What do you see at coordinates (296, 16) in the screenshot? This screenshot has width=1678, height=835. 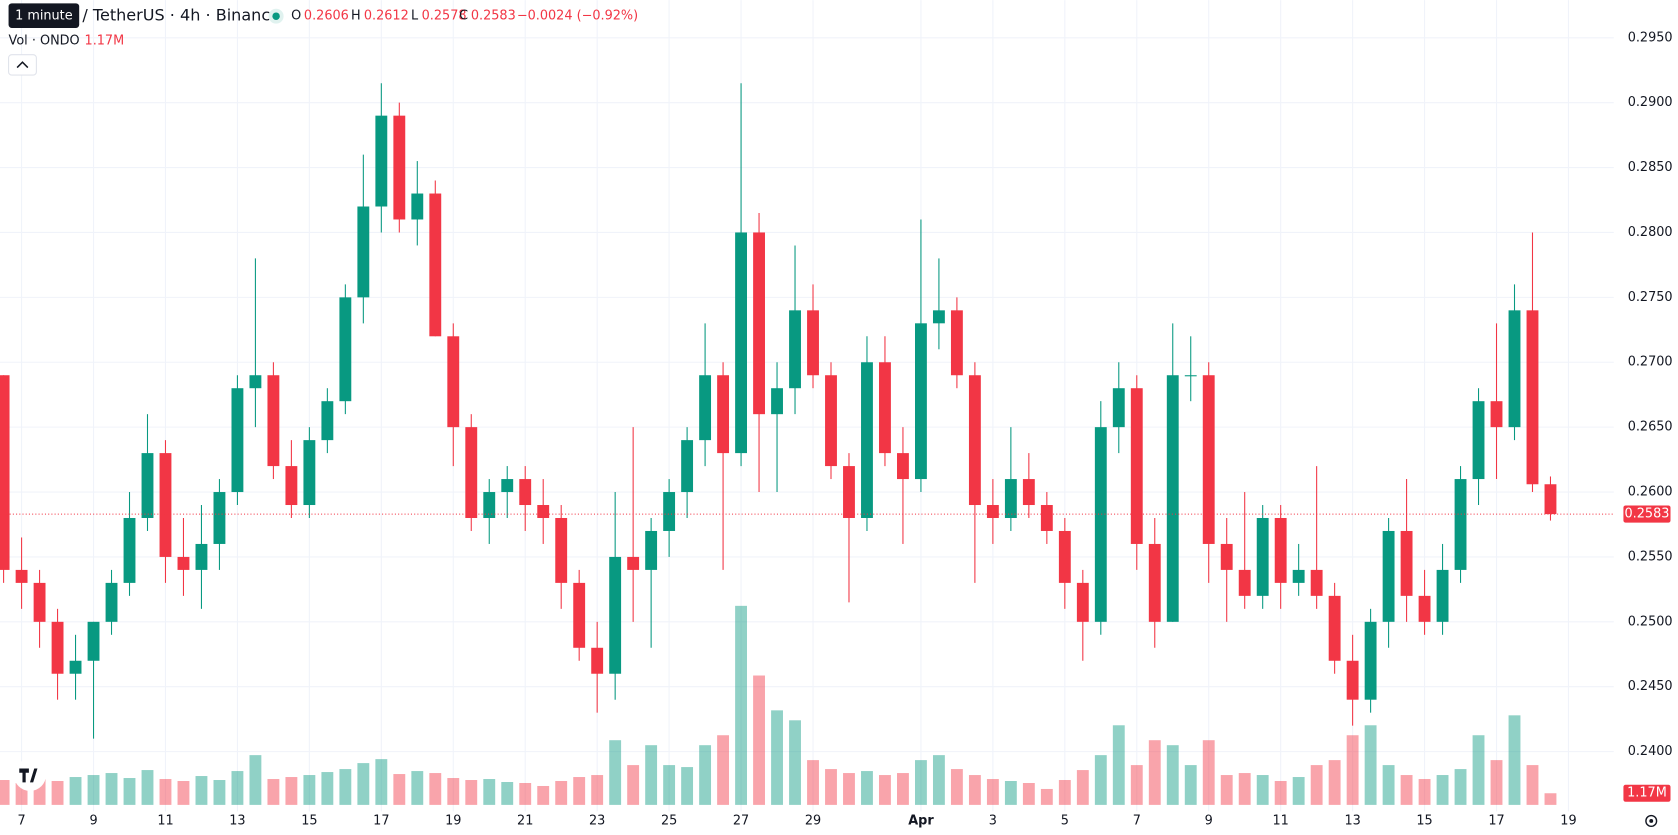 I see `legend-key: O` at bounding box center [296, 16].